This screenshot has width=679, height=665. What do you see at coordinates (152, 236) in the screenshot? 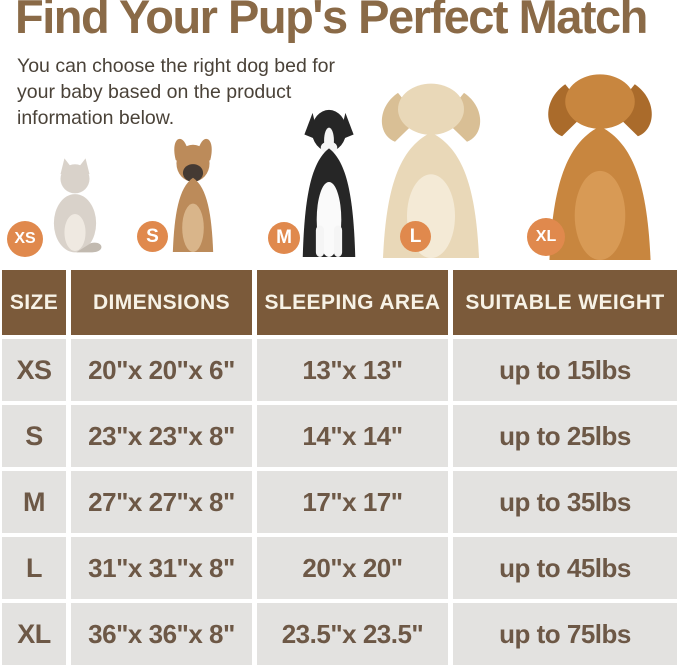
I see `size-badge-s: S` at bounding box center [152, 236].